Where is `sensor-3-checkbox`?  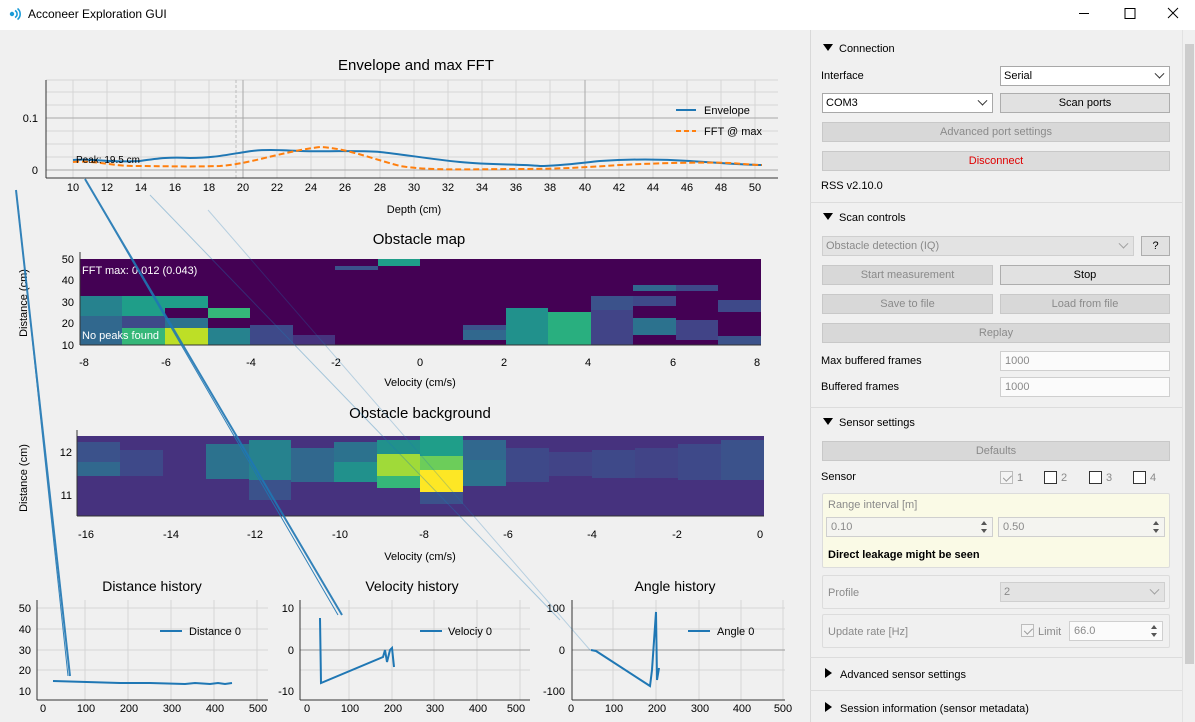
sensor-3-checkbox is located at coordinates (1095, 477).